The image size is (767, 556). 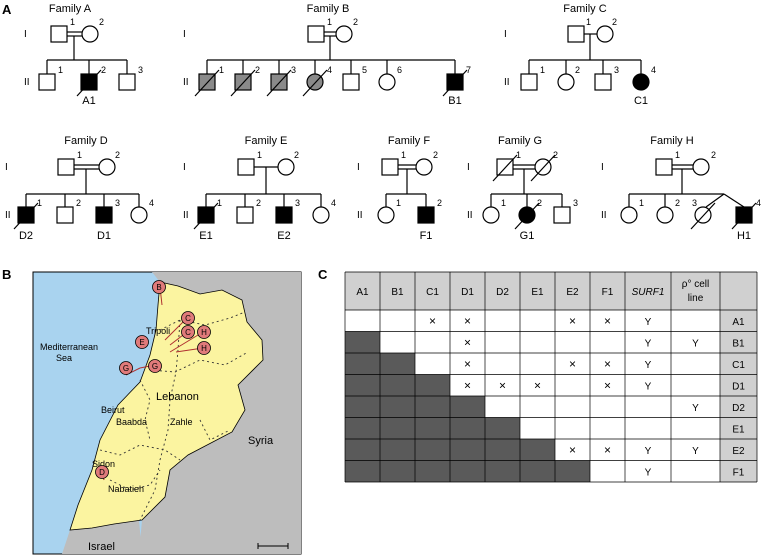 I want to click on family-b-title: Family B, so click(x=328, y=9).